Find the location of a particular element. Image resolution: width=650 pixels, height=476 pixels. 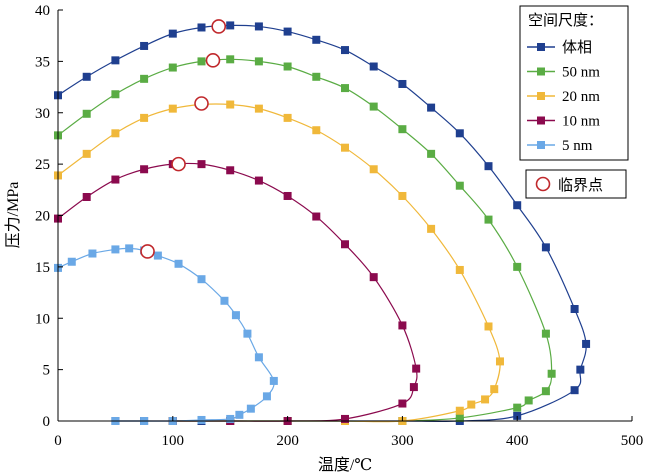

y-tick-label: 15 is located at coordinates (42, 268).